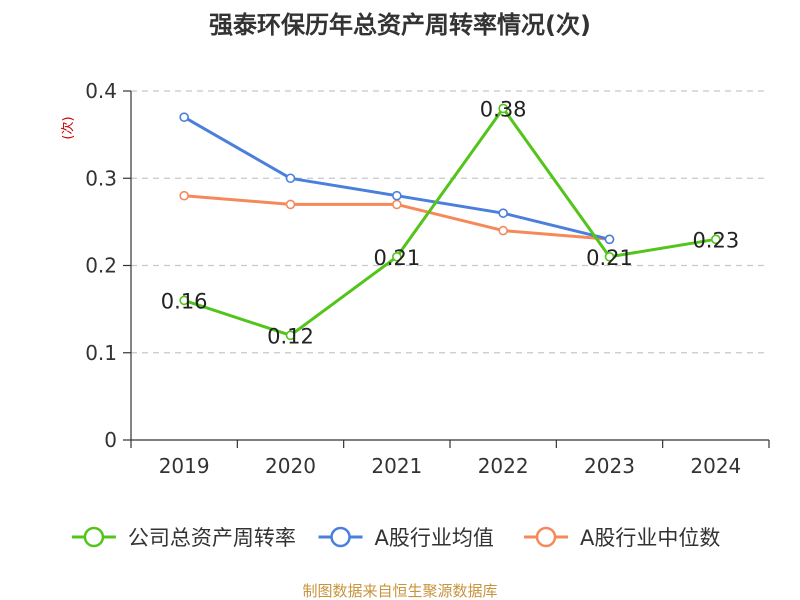 The image size is (800, 600). Describe the element at coordinates (110, 440) in the screenshot. I see `y-tick-label: 0` at that location.